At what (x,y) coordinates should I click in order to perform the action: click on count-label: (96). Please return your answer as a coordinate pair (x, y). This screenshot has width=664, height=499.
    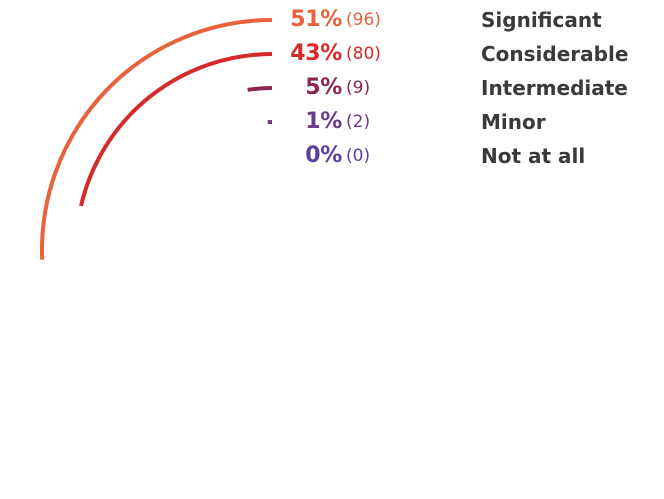
    Looking at the image, I should click on (363, 20).